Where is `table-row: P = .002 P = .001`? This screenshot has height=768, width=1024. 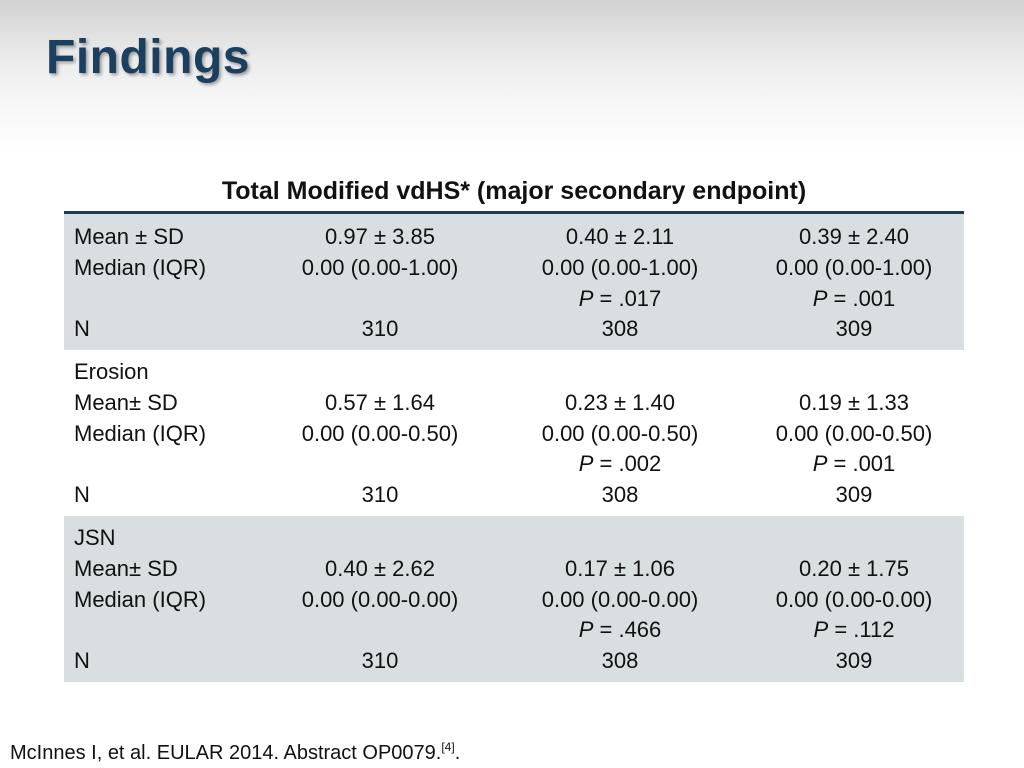
table-row: P = .002 P = .001 is located at coordinates (514, 464).